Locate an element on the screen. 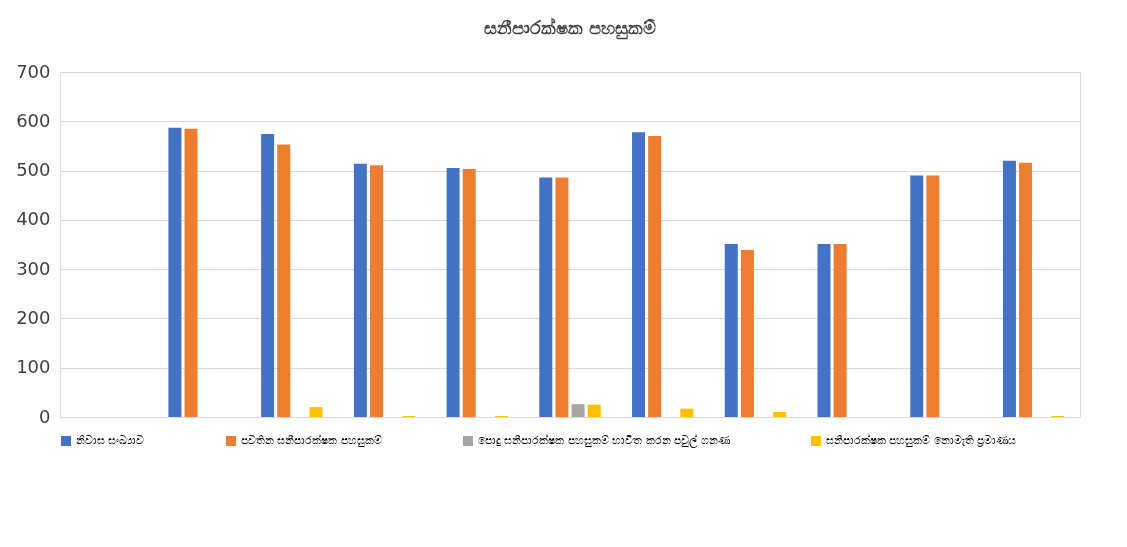 The height and width of the screenshot is (547, 1127). y-tick-label: 500 is located at coordinates (33, 170).